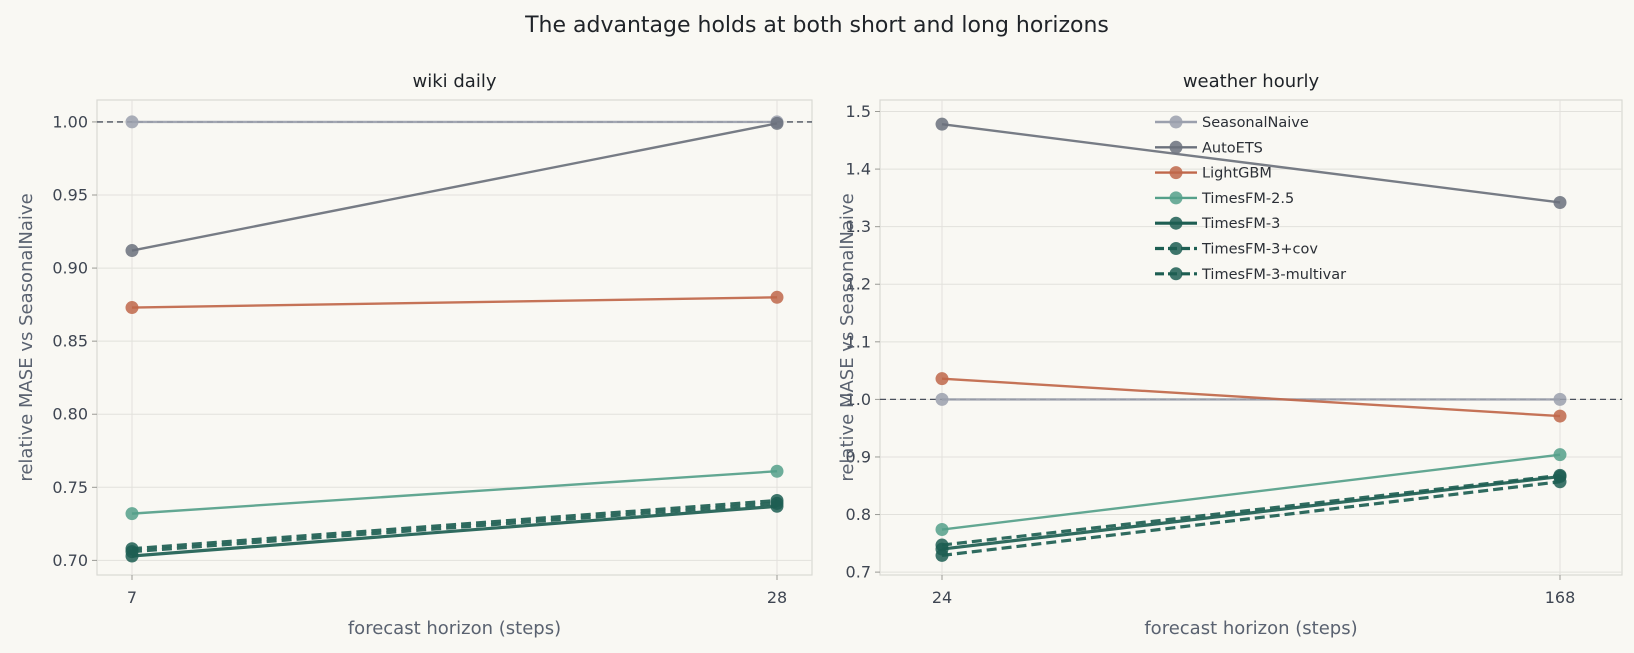 The height and width of the screenshot is (653, 1634). Describe the element at coordinates (858, 514) in the screenshot. I see `panel-2-ytick-label: 0.8` at that location.